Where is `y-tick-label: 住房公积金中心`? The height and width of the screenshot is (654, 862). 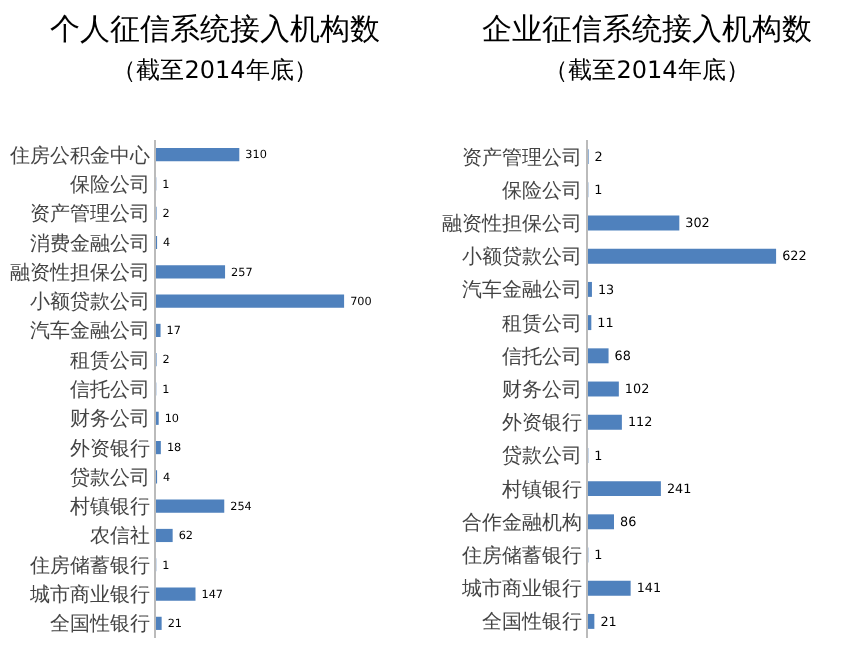
y-tick-label: 住房公积金中心 is located at coordinates (80, 155).